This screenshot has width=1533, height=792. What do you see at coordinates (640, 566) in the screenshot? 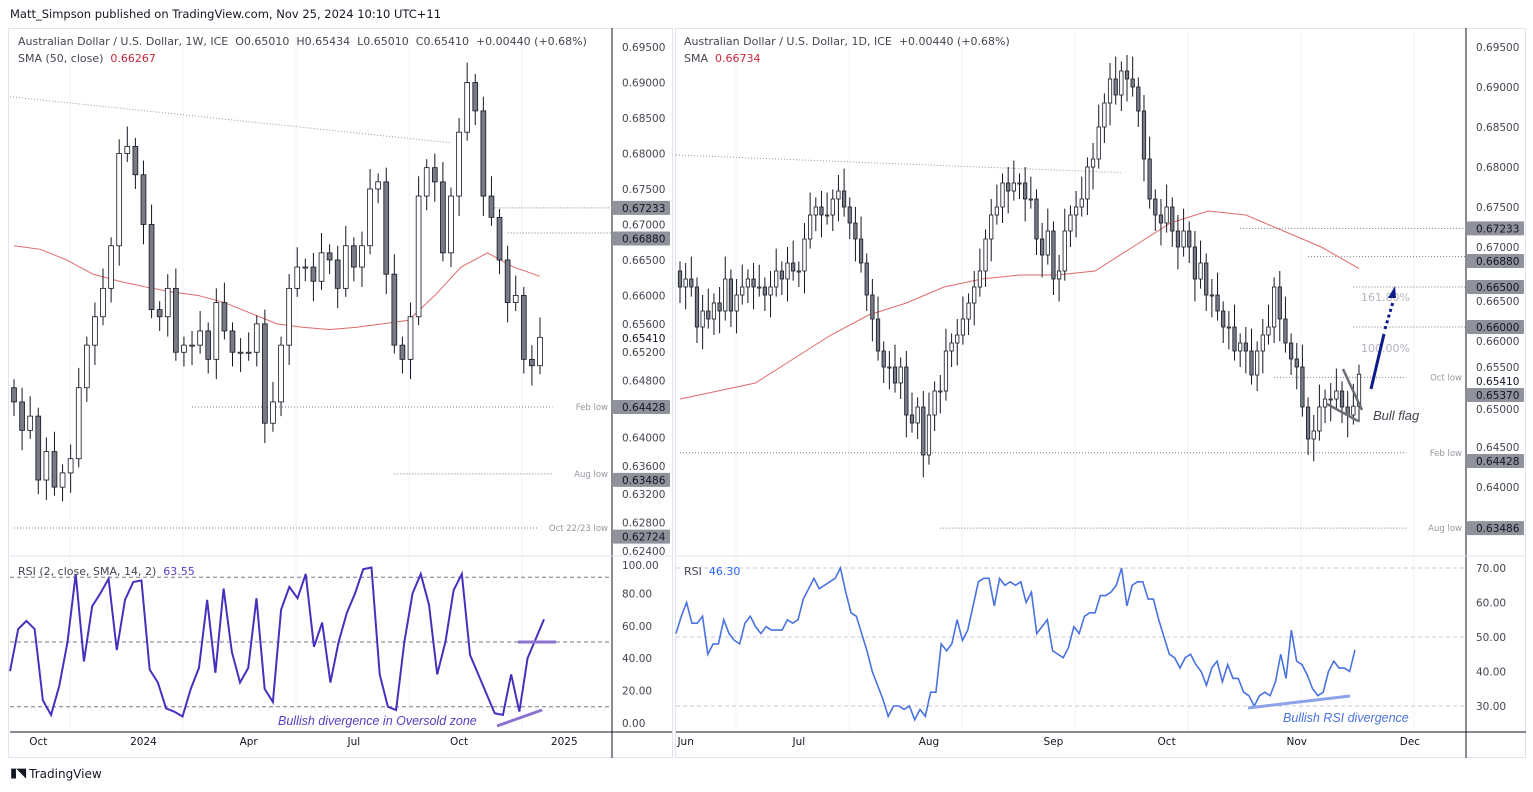
I see `rsi-tick-label: 100.00` at bounding box center [640, 566].